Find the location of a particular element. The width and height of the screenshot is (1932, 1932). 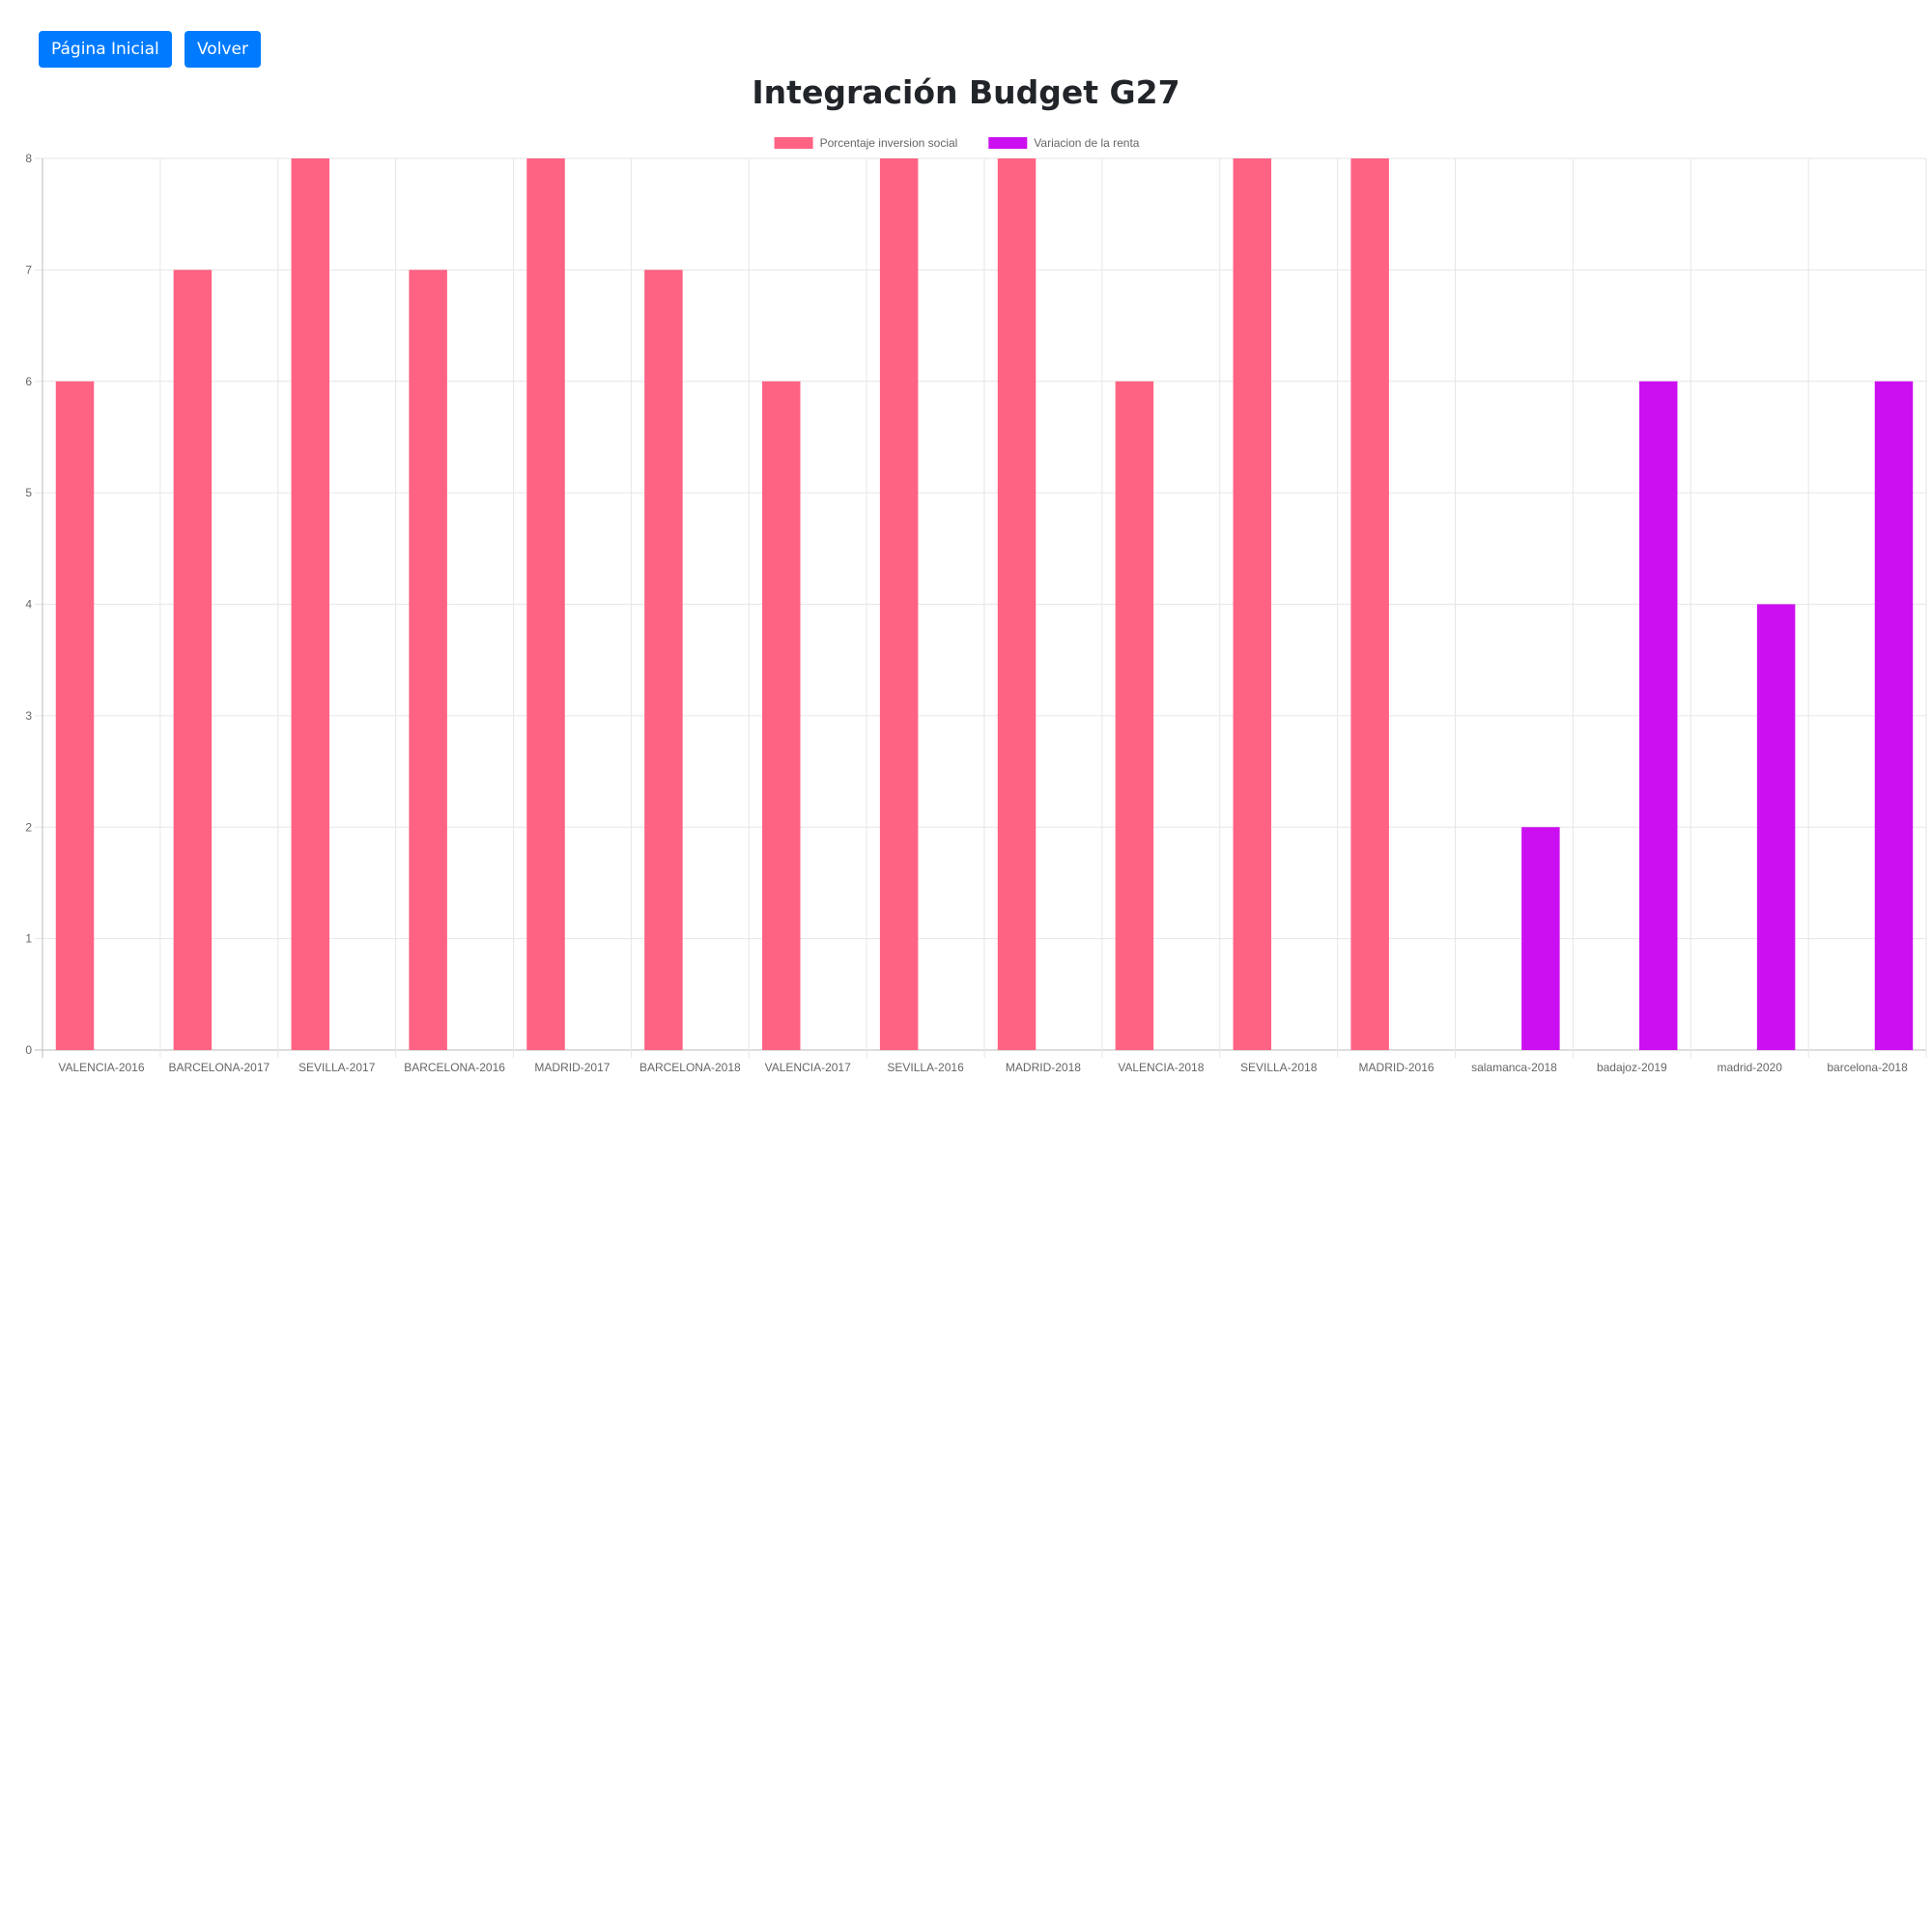

y-tick-label: 5 is located at coordinates (28, 492).